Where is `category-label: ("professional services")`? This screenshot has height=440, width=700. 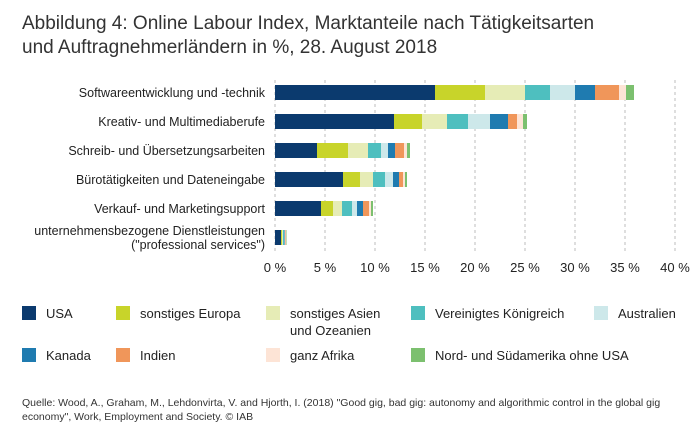
category-label: ("professional services") is located at coordinates (198, 245).